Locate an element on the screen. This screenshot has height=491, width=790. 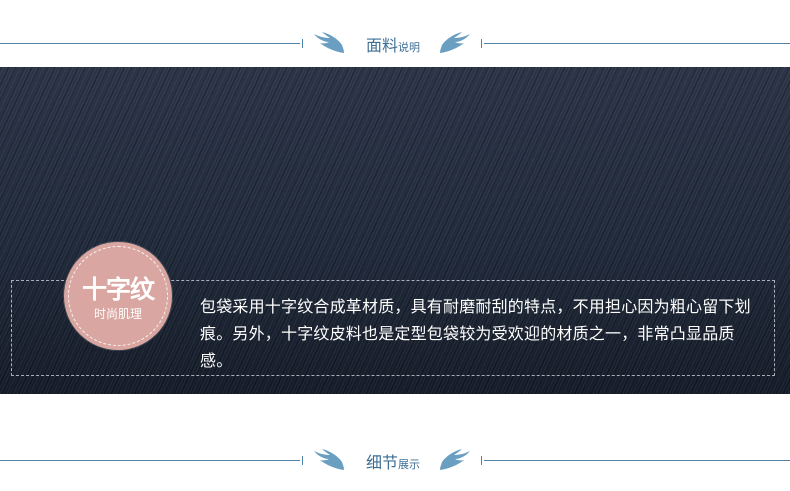
texture-badge: 十字纹 时尚肌理 is located at coordinates (118, 296).